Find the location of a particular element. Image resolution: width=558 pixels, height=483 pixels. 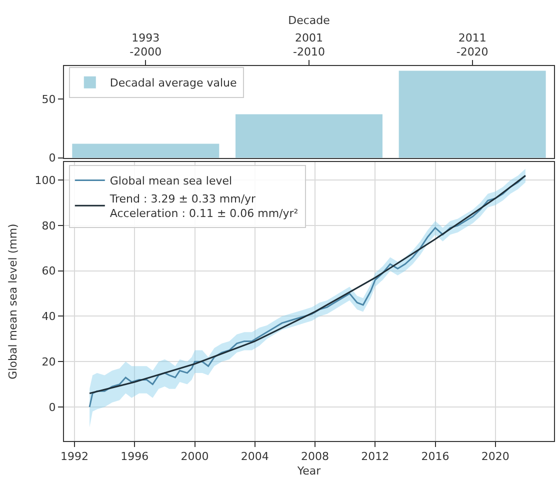

x-tick-label: 1992 is located at coordinates (74, 457).